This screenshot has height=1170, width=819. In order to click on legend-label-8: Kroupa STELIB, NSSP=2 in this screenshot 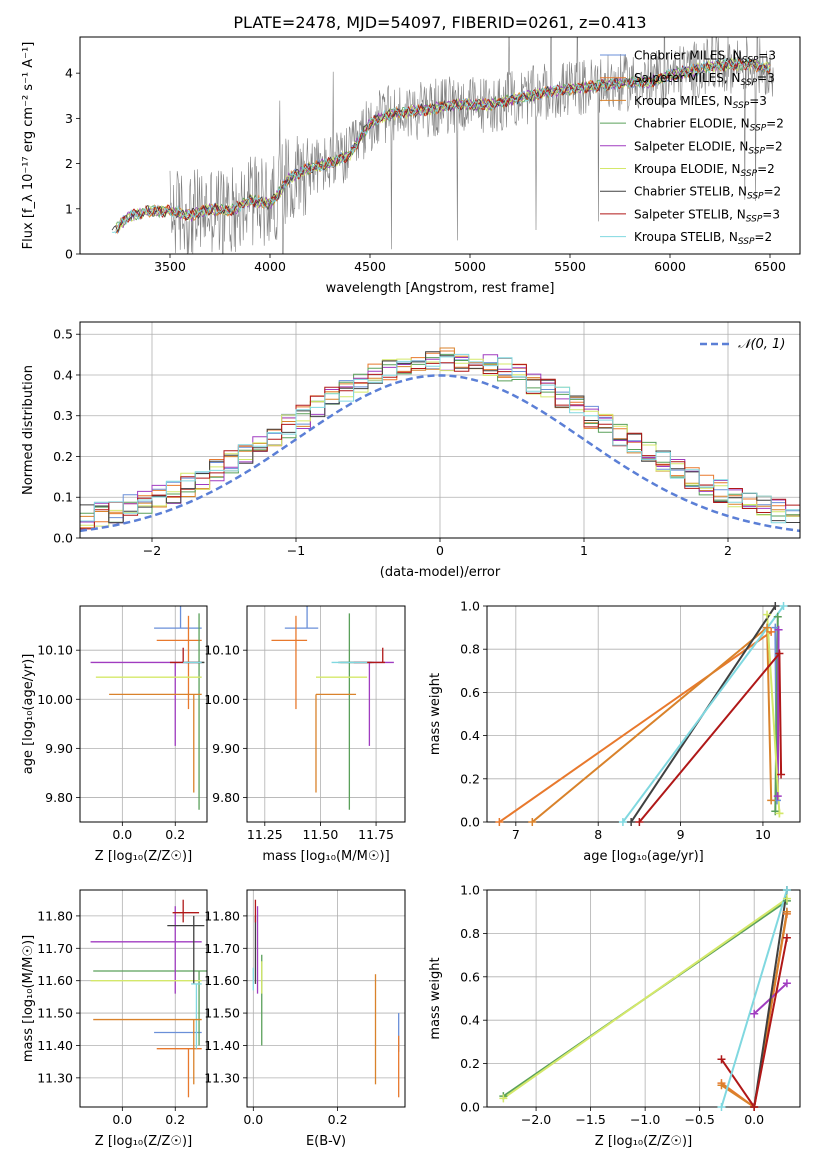, I will do `click(703, 238)`.